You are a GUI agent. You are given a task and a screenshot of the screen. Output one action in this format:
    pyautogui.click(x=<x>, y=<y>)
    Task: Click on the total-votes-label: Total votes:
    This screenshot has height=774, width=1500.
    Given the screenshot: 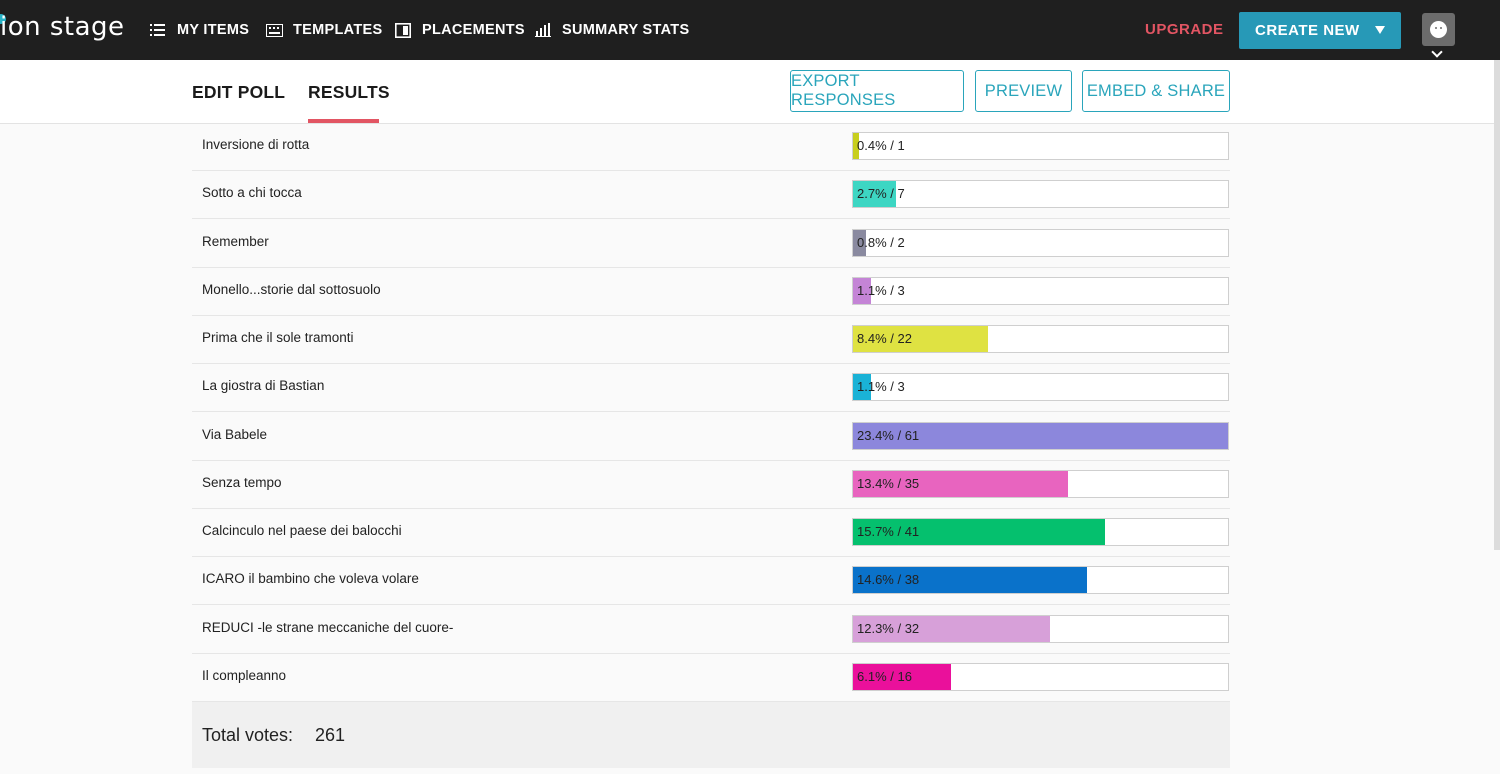 What is the action you would take?
    pyautogui.click(x=248, y=735)
    